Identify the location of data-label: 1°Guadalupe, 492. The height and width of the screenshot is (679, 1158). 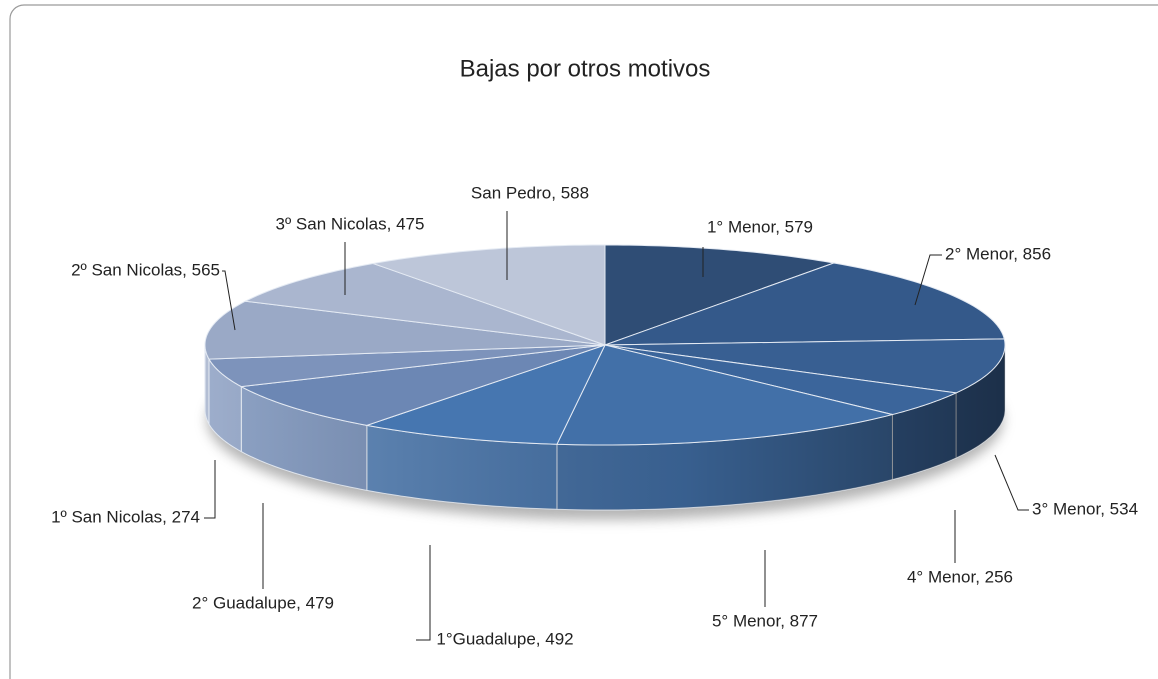
(504, 638).